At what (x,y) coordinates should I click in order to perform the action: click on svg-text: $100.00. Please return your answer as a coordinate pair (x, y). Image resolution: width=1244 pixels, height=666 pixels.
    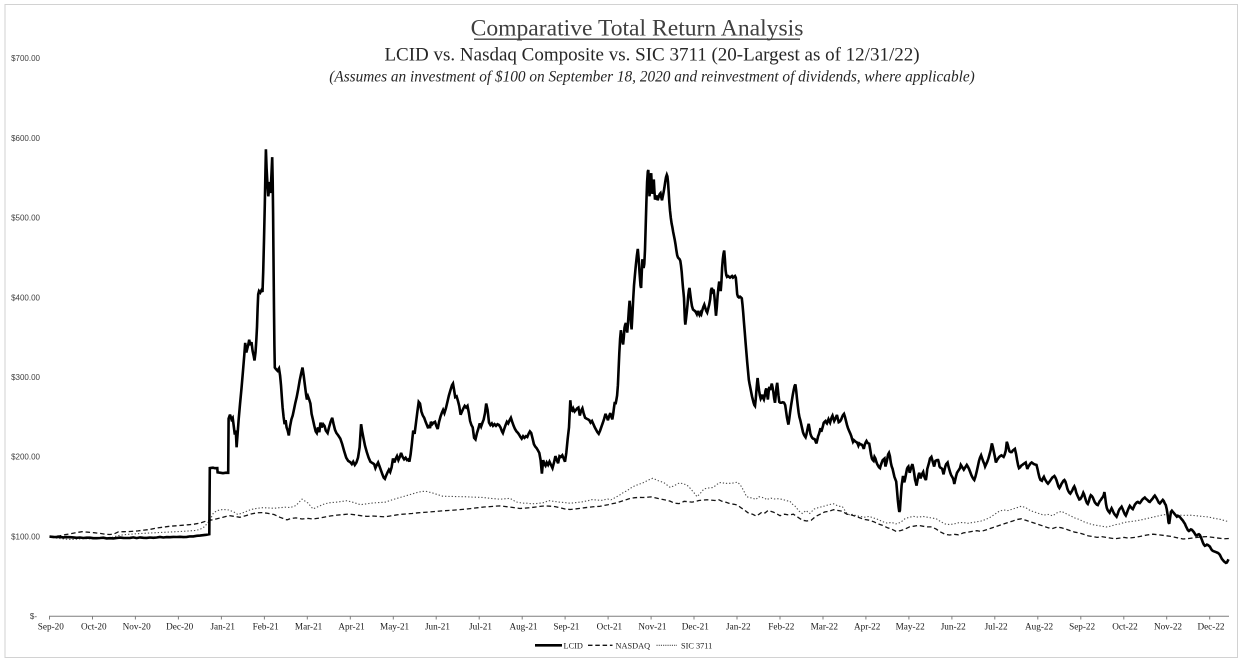
    Looking at the image, I should click on (25, 536).